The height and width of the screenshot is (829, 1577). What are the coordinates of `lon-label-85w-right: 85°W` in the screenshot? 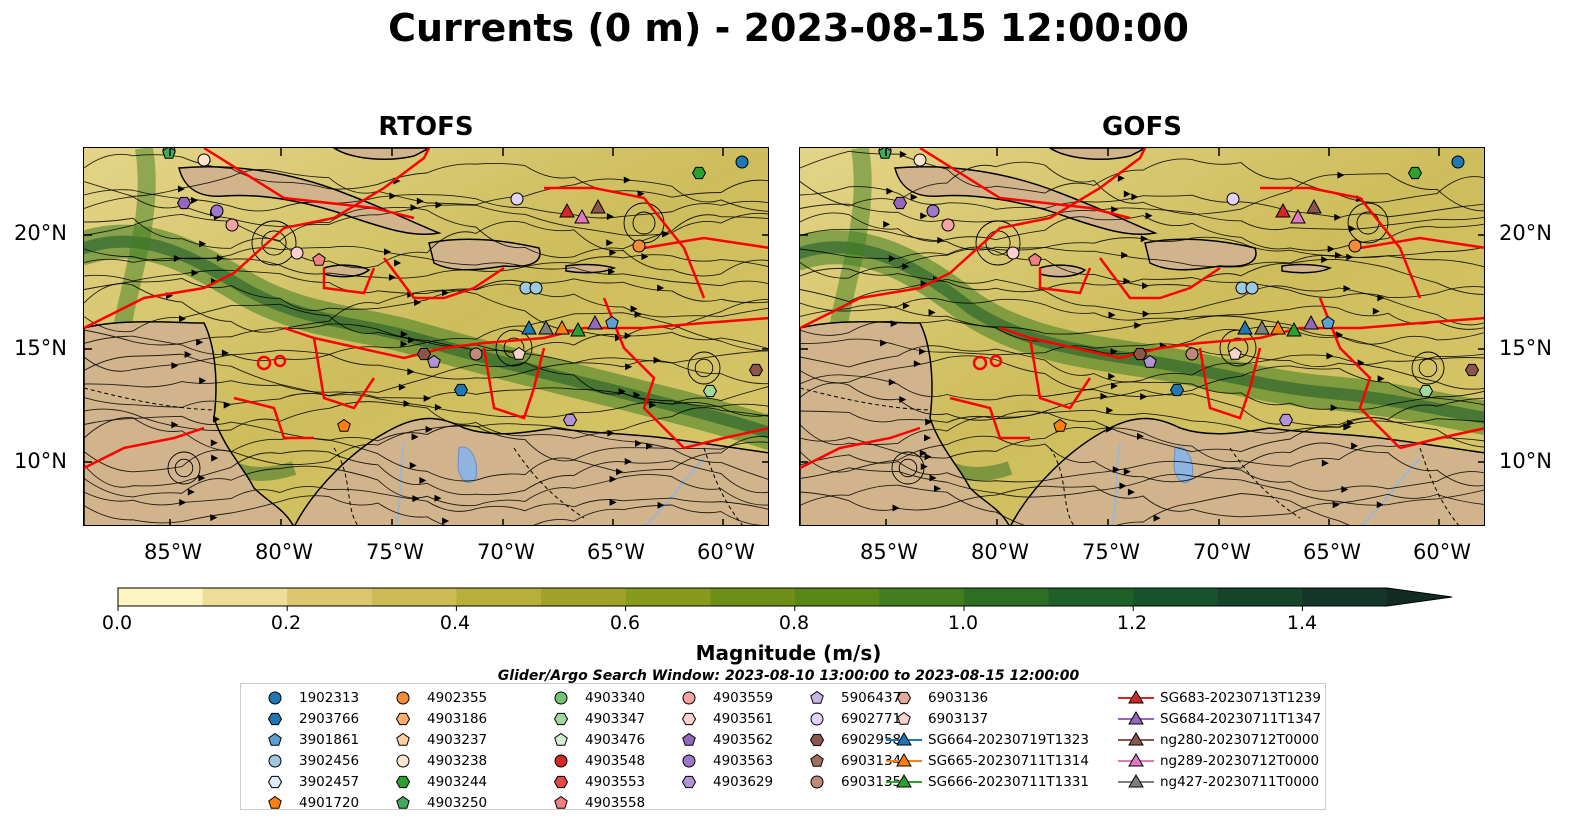 It's located at (889, 552).